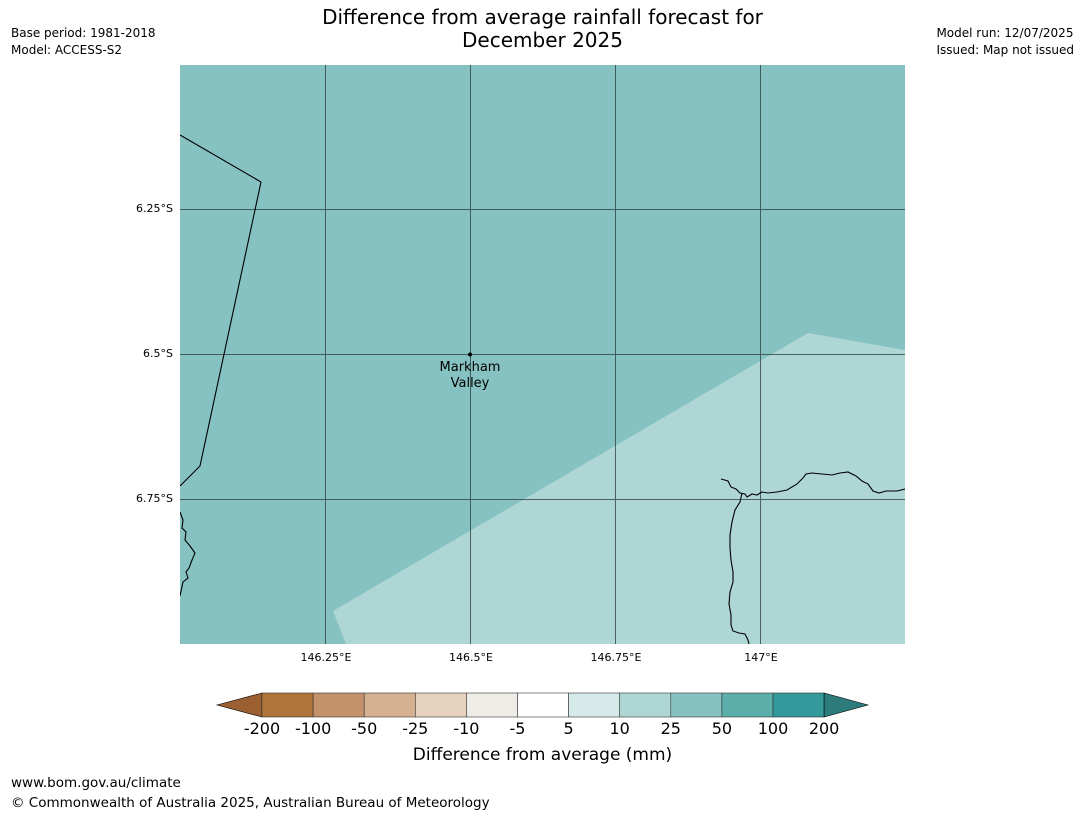 This screenshot has height=816, width=1085. I want to click on coastline-west, so click(188, 554).